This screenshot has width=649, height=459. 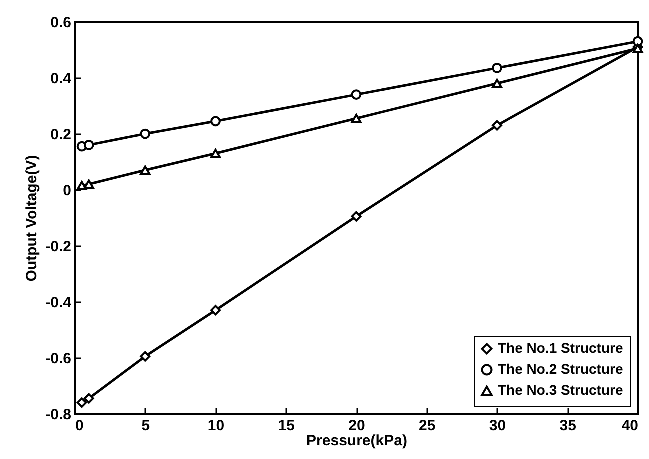 I want to click on x-tick-label: 40, so click(x=630, y=426).